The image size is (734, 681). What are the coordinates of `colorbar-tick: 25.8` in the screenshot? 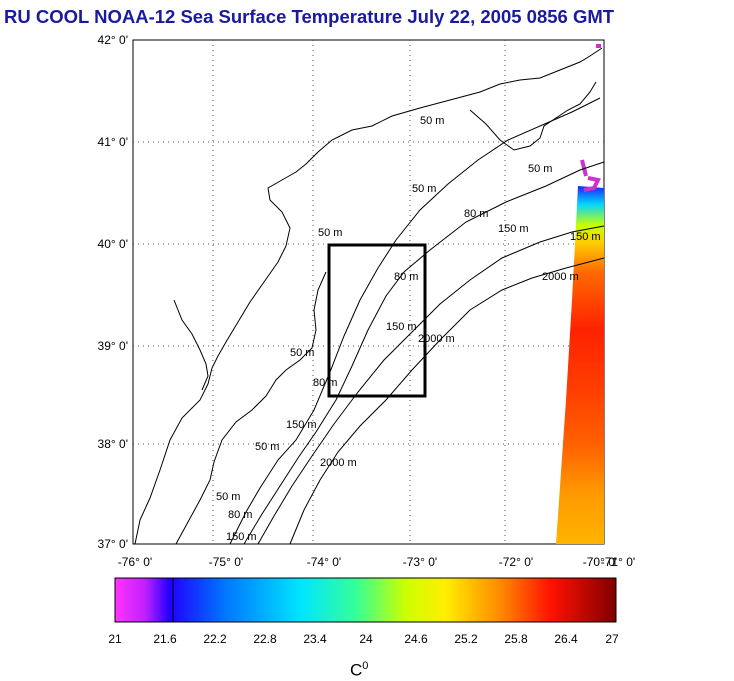 It's located at (516, 639).